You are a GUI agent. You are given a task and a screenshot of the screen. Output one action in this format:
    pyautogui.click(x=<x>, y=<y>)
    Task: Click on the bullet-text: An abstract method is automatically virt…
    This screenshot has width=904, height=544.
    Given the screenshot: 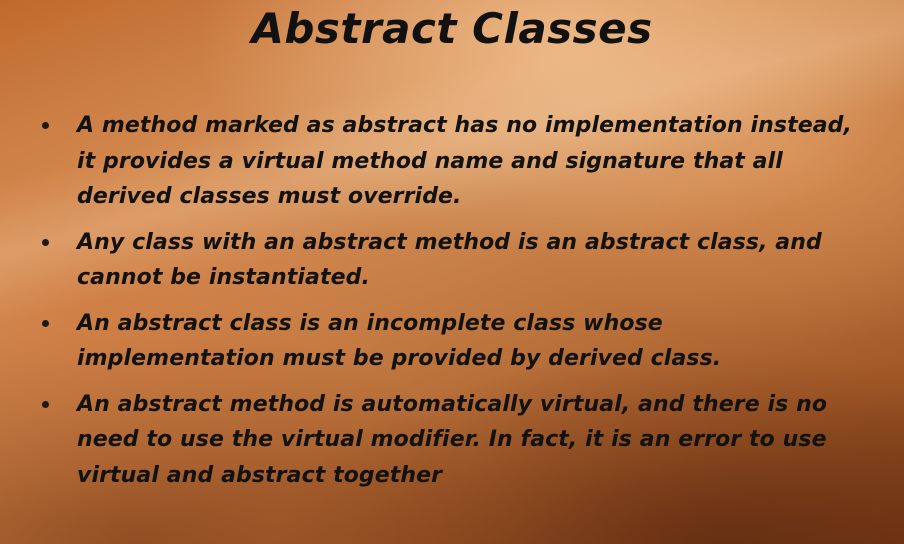 What is the action you would take?
    pyautogui.click(x=452, y=439)
    